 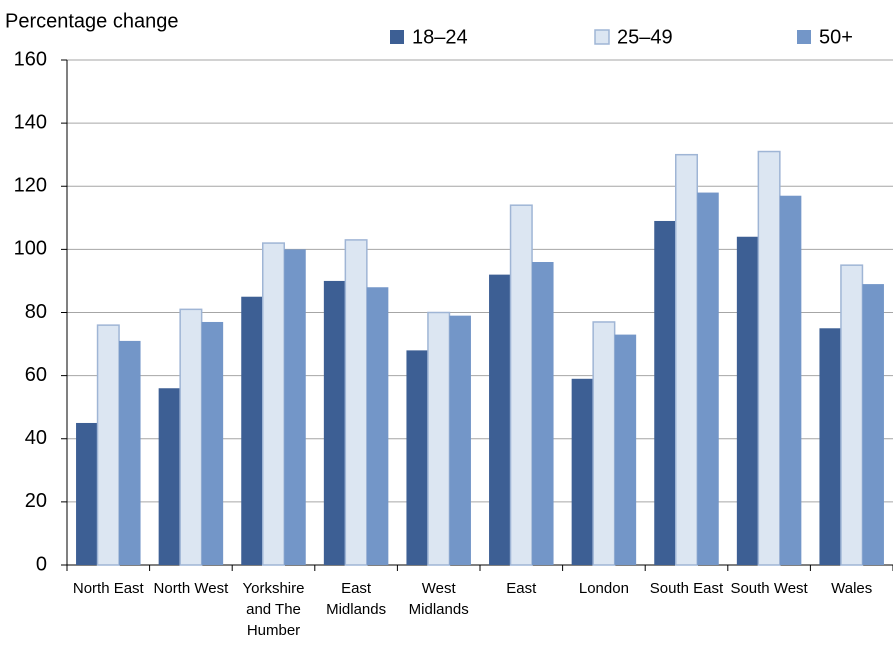 What do you see at coordinates (438, 599) in the screenshot?
I see `x-tick-label: West Midlands` at bounding box center [438, 599].